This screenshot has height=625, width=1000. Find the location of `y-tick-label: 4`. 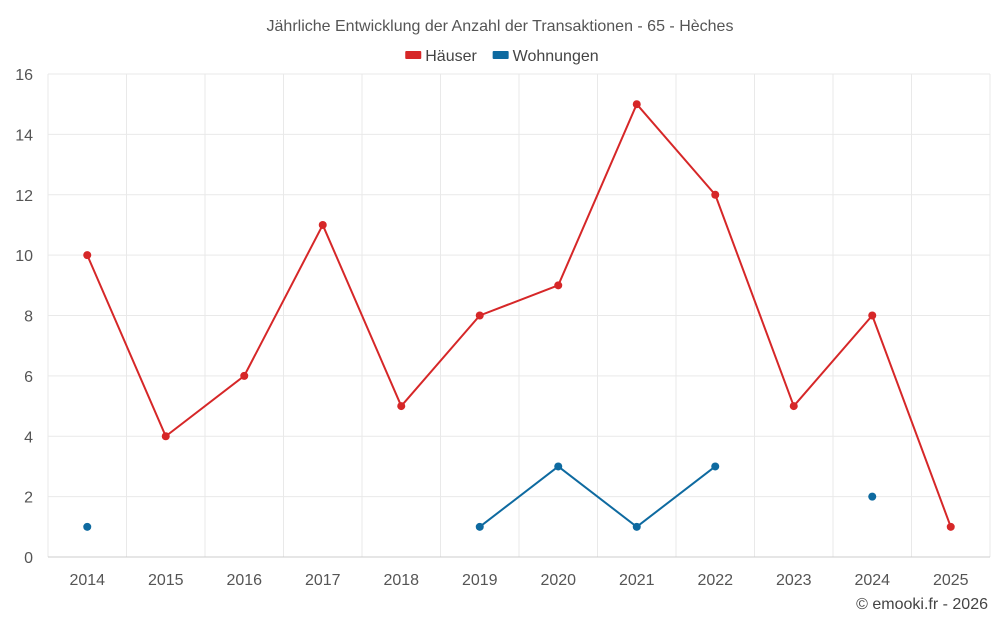

y-tick-label: 4 is located at coordinates (28, 437).